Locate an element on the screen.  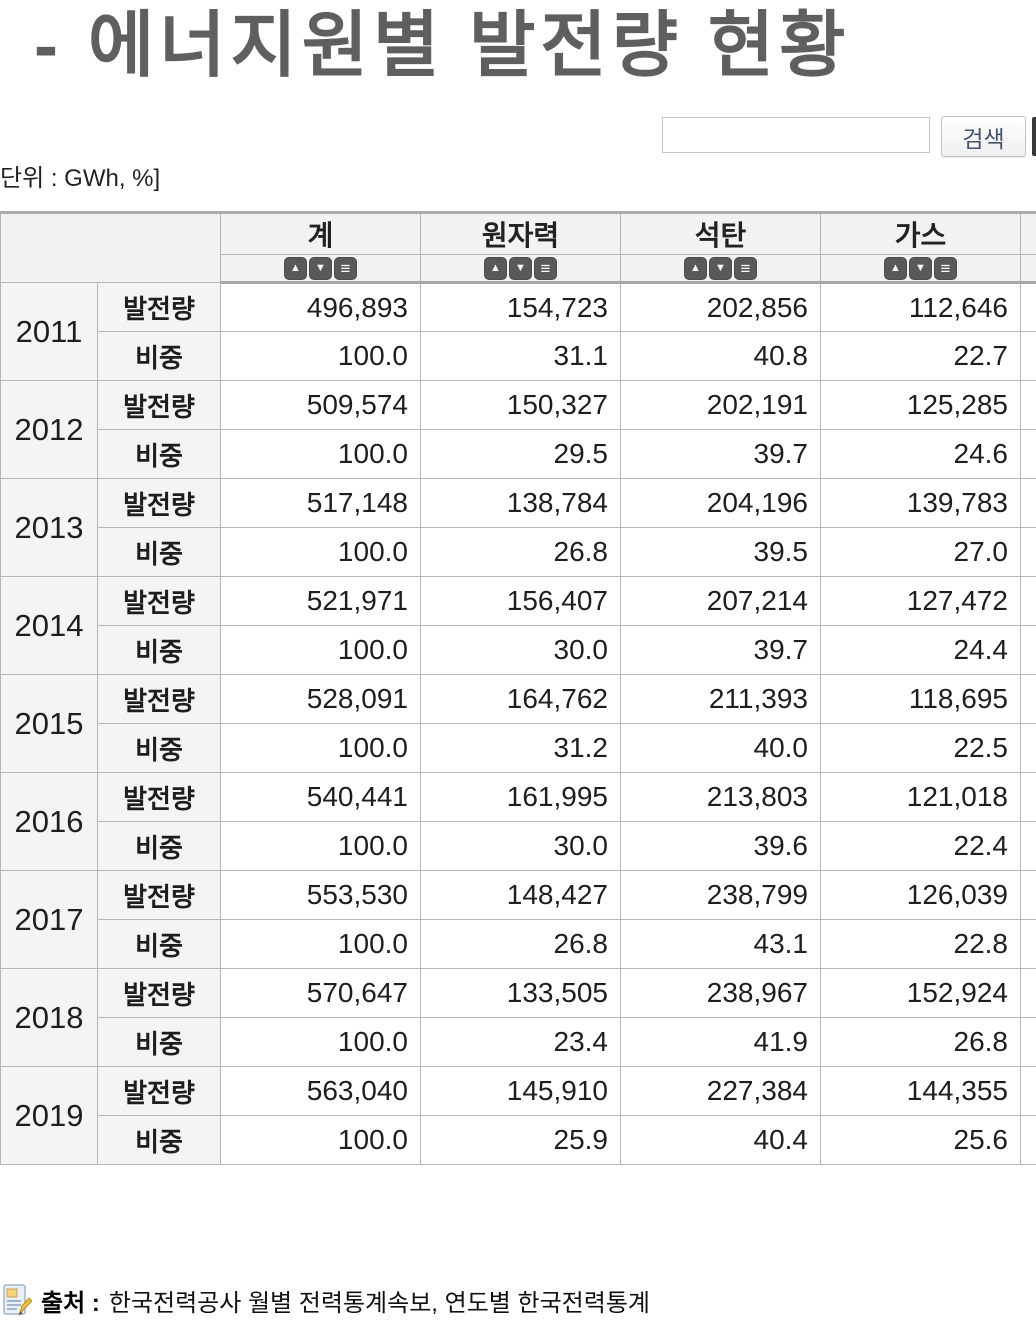
value-cell: 23.4 is located at coordinates (520, 1042).